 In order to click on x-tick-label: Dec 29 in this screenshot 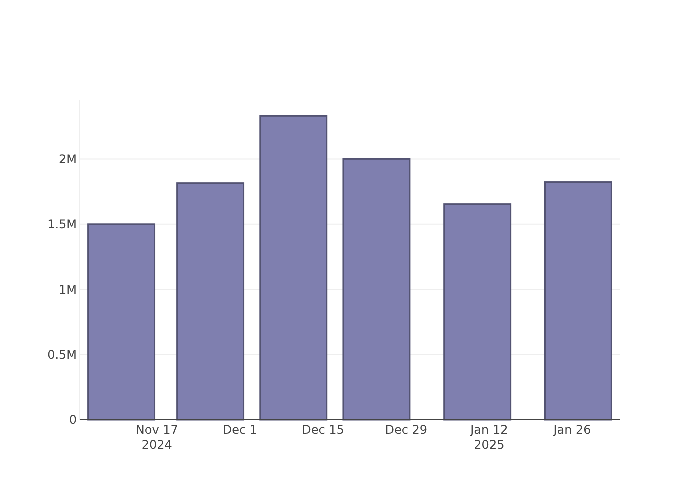, I will do `click(406, 430)`.